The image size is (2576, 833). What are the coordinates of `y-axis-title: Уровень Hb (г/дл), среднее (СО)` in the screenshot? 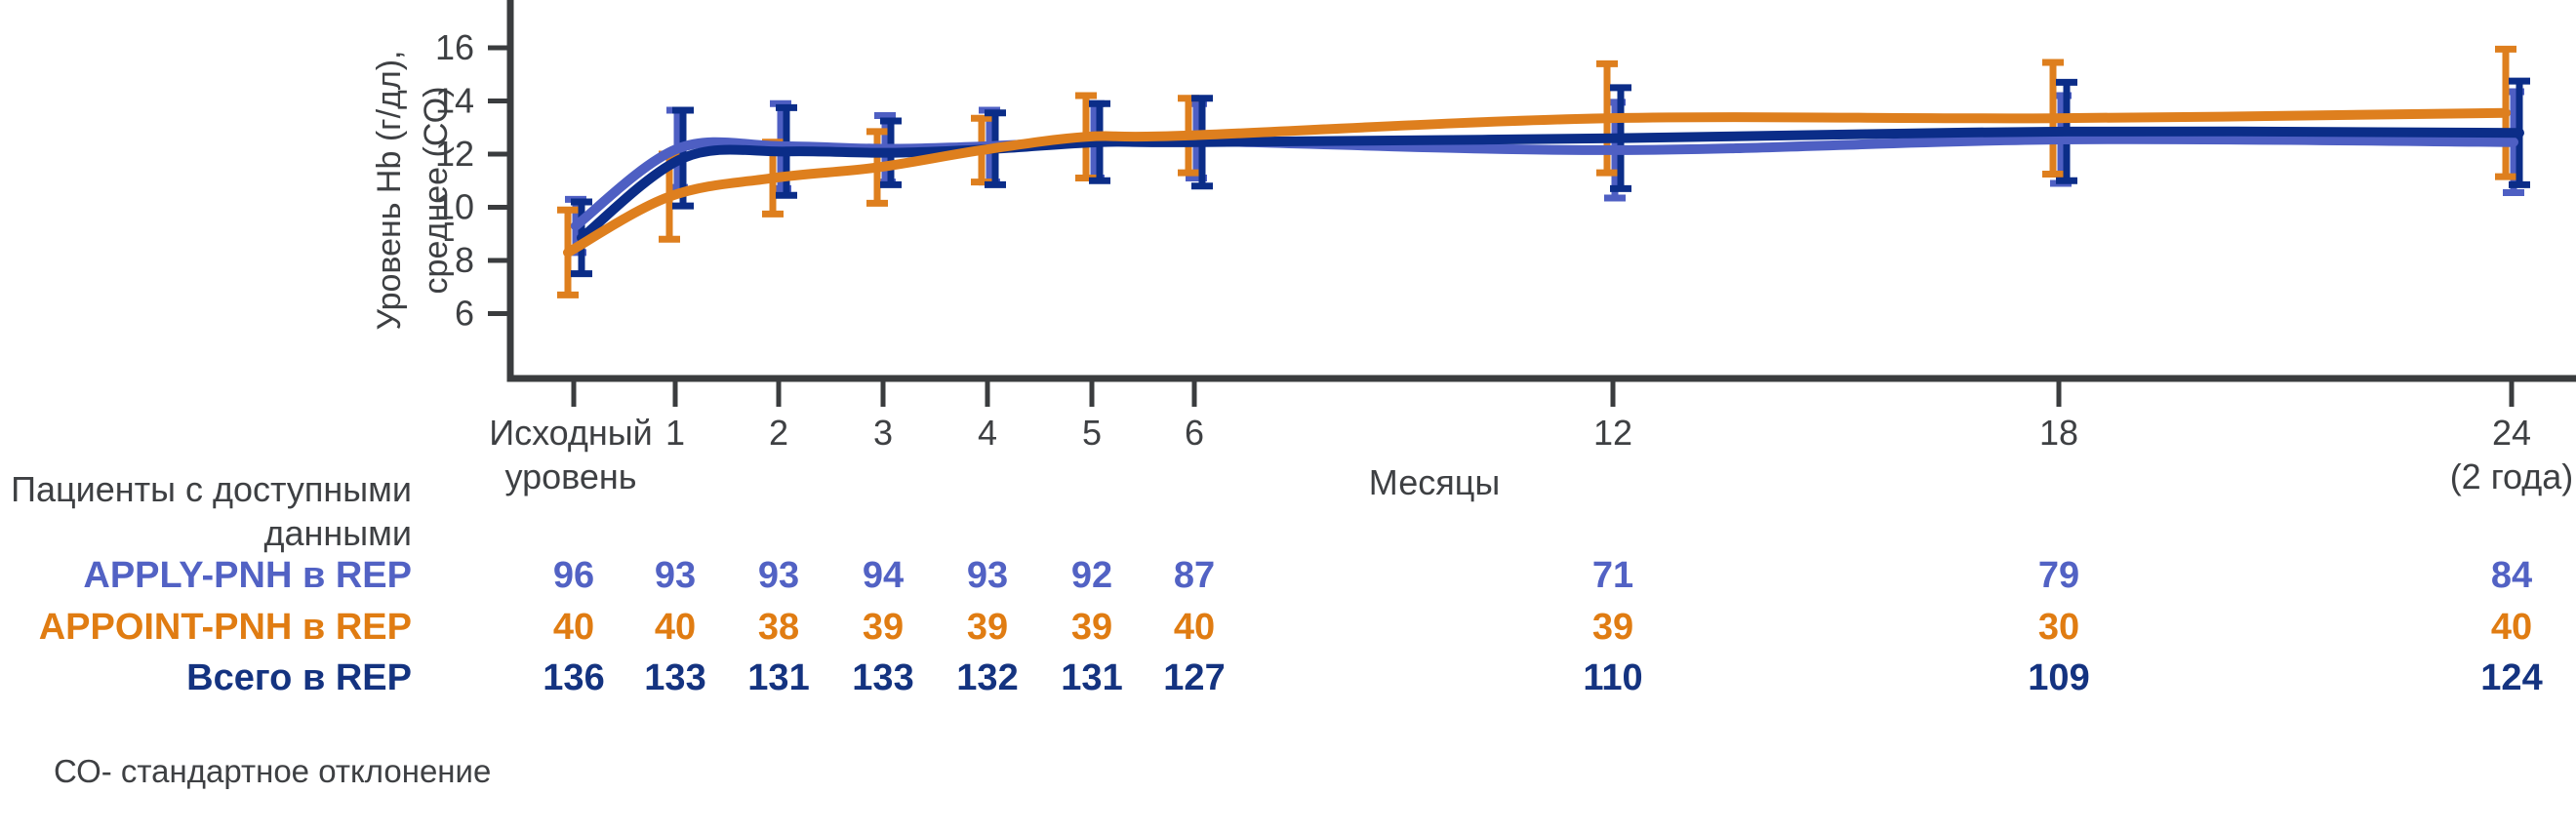 It's located at (413, 190).